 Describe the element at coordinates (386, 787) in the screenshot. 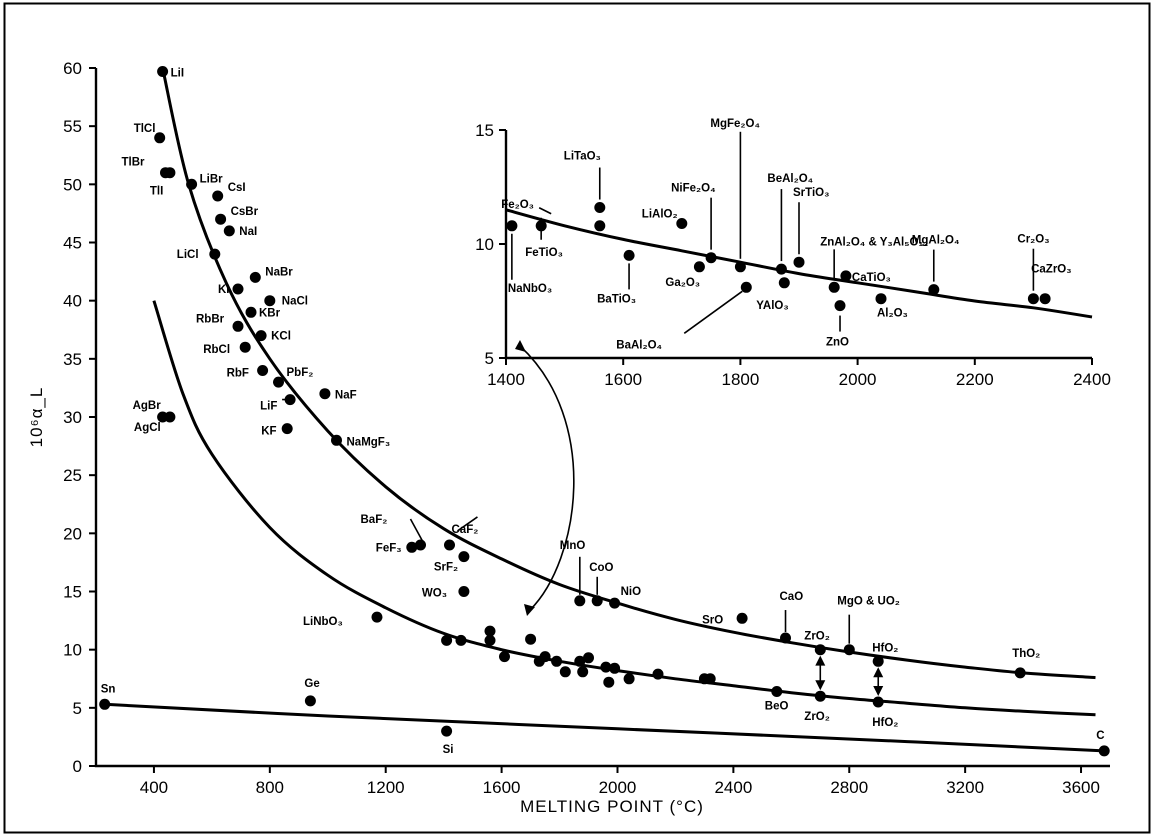

I see `x-tick-label: 1200` at that location.